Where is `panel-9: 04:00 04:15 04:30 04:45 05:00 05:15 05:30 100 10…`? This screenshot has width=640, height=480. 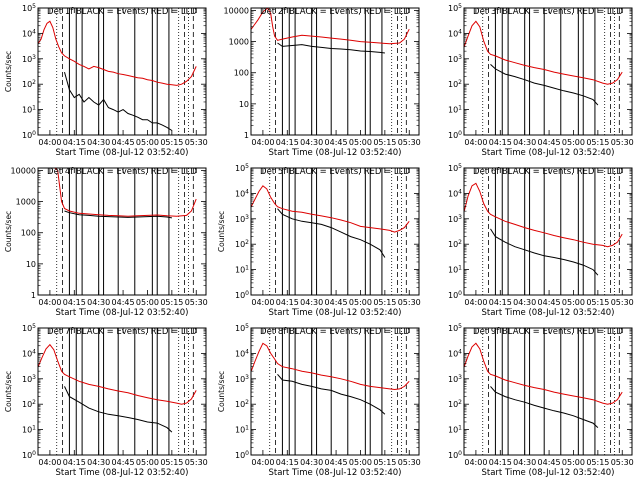 panel-9: 04:00 04:15 04:30 04:45 05:00 05:15 05:30 100 10… is located at coordinates (541, 400).